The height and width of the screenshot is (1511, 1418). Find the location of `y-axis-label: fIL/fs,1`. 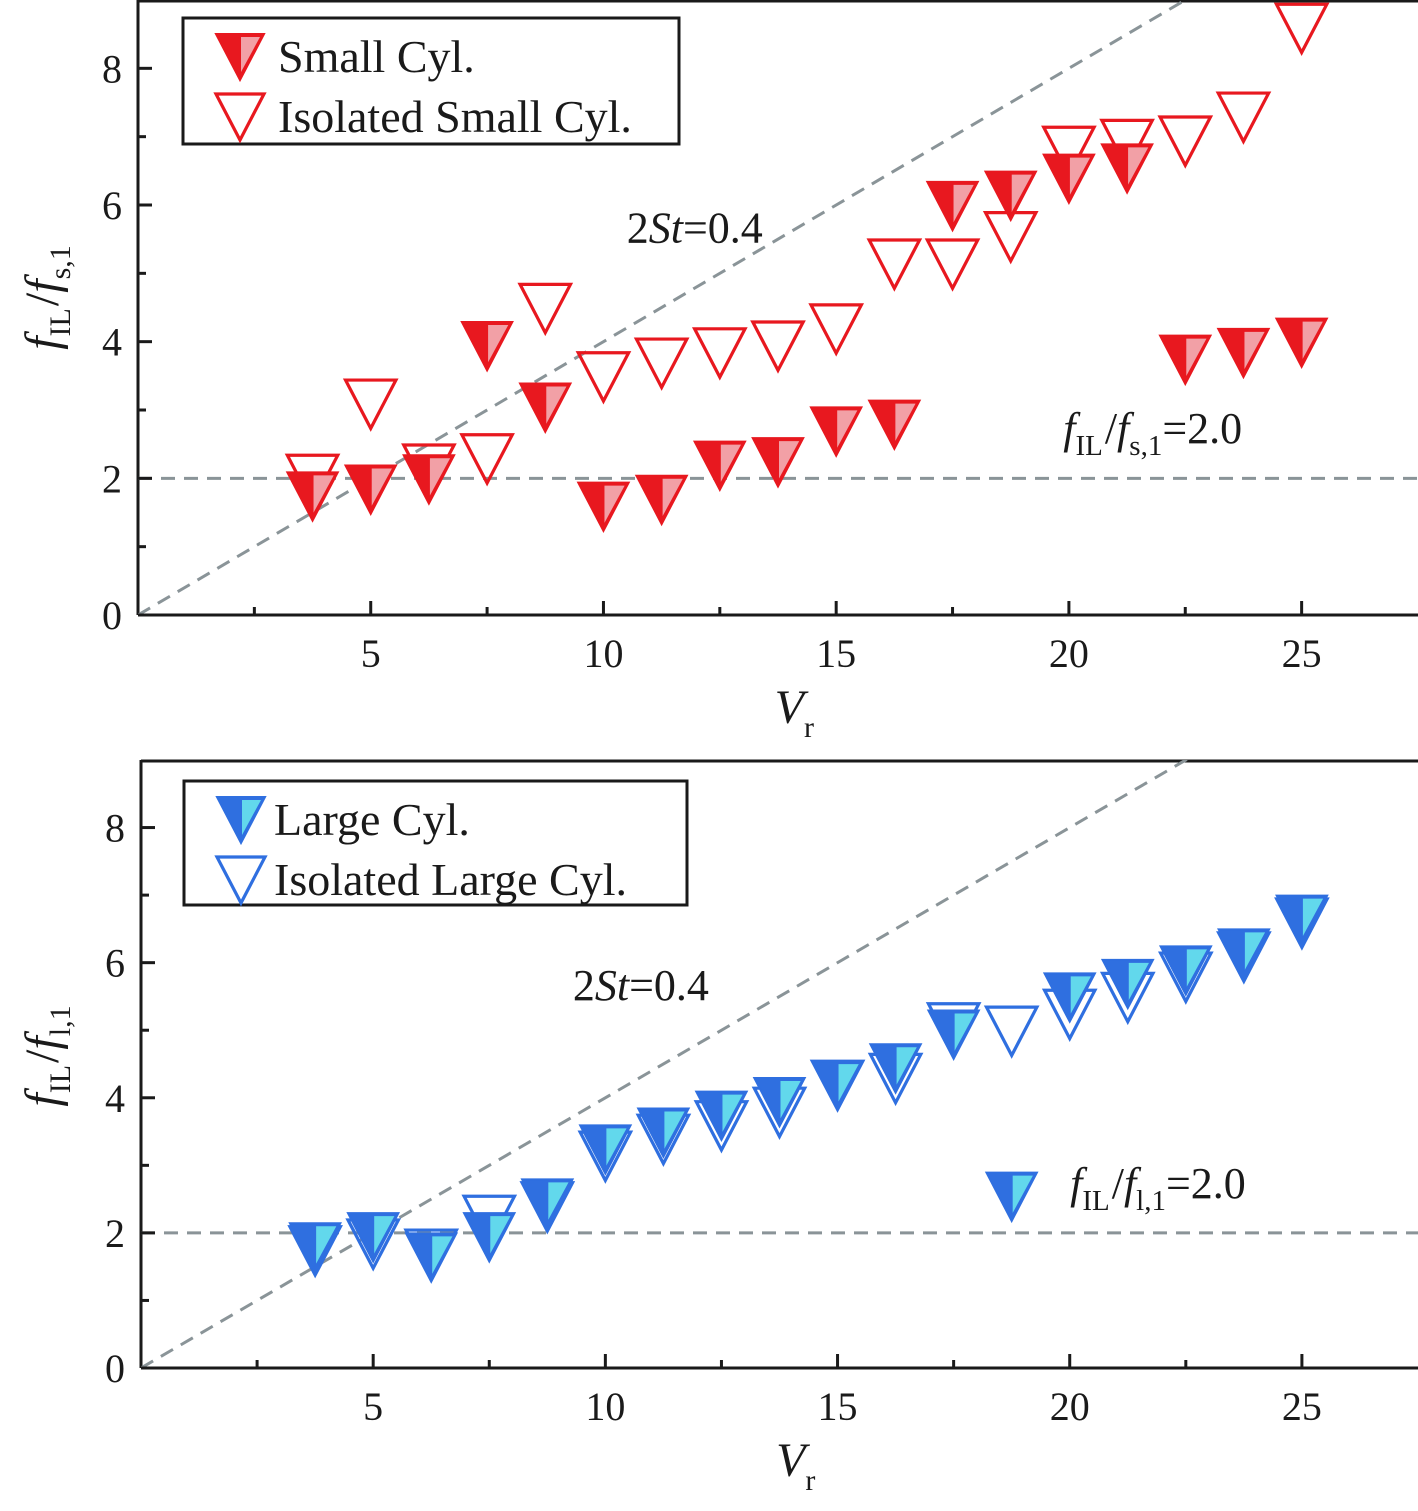

y-axis-label: fIL/fs,1 is located at coordinates (46, 297).